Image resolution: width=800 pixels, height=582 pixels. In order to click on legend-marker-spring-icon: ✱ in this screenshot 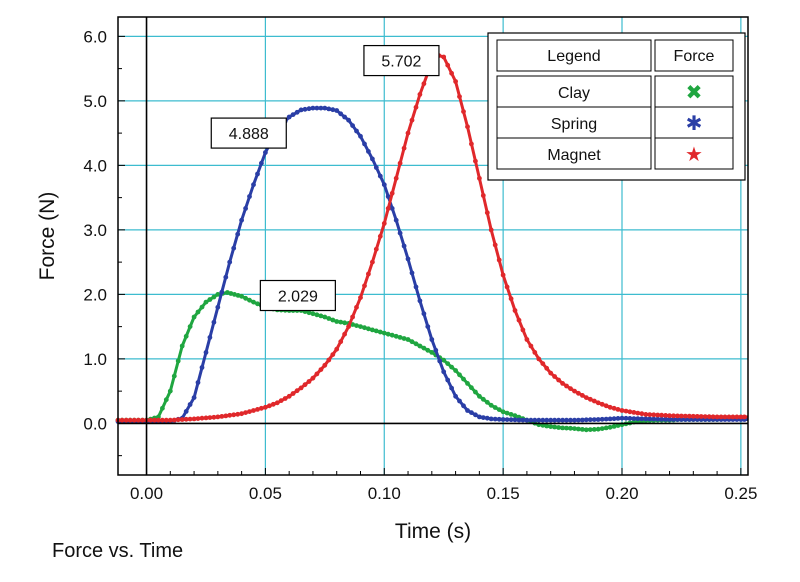, I will do `click(694, 123)`.